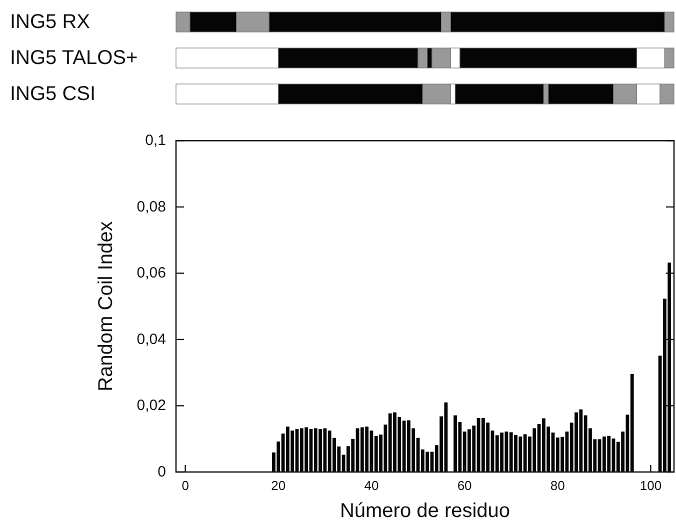 This screenshot has width=676, height=525. Describe the element at coordinates (151, 273) in the screenshot. I see `y-tick-label: 0,06` at that location.